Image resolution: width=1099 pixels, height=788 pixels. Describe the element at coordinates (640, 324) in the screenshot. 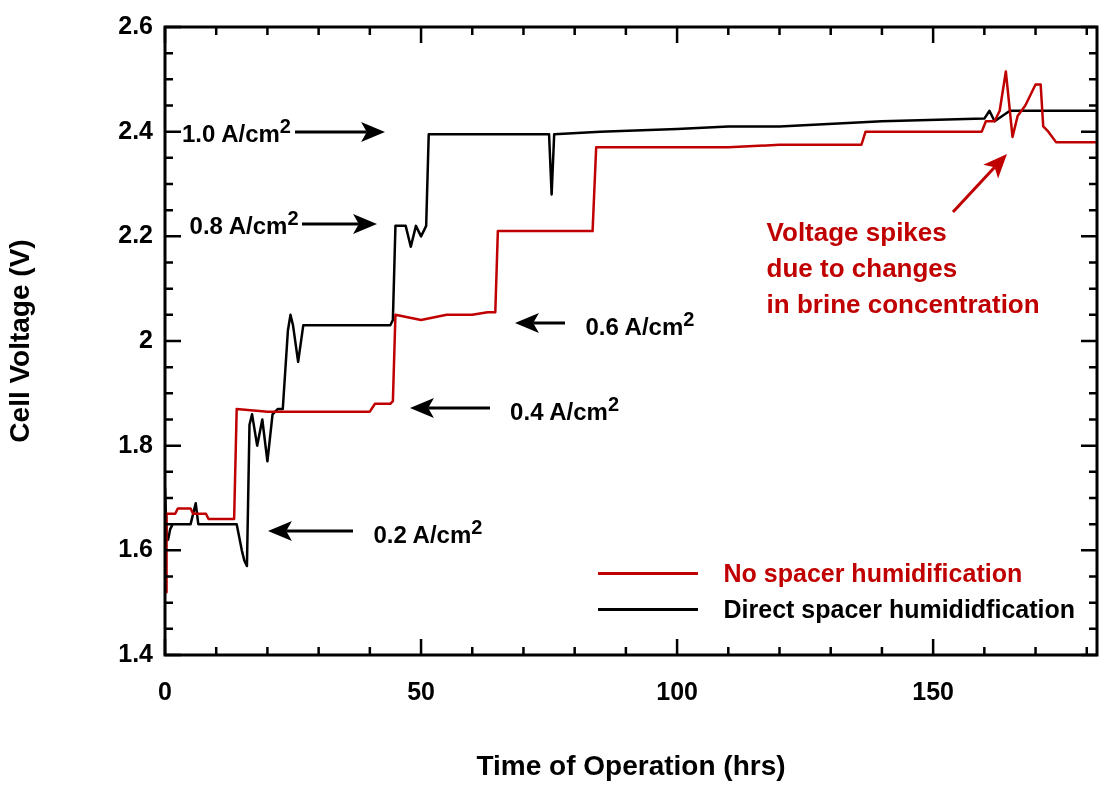

I see `annotation: 0.6 A/cm$^{2}$` at that location.